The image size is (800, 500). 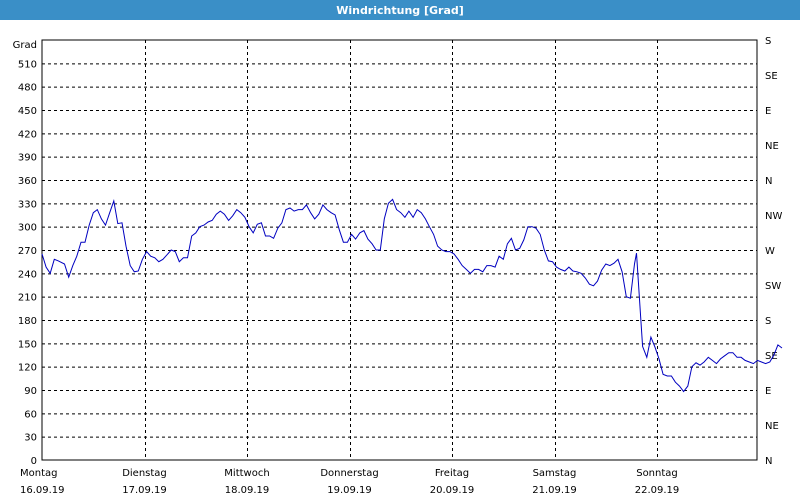 I want to click on y-tick-label: 450, so click(x=27, y=111).